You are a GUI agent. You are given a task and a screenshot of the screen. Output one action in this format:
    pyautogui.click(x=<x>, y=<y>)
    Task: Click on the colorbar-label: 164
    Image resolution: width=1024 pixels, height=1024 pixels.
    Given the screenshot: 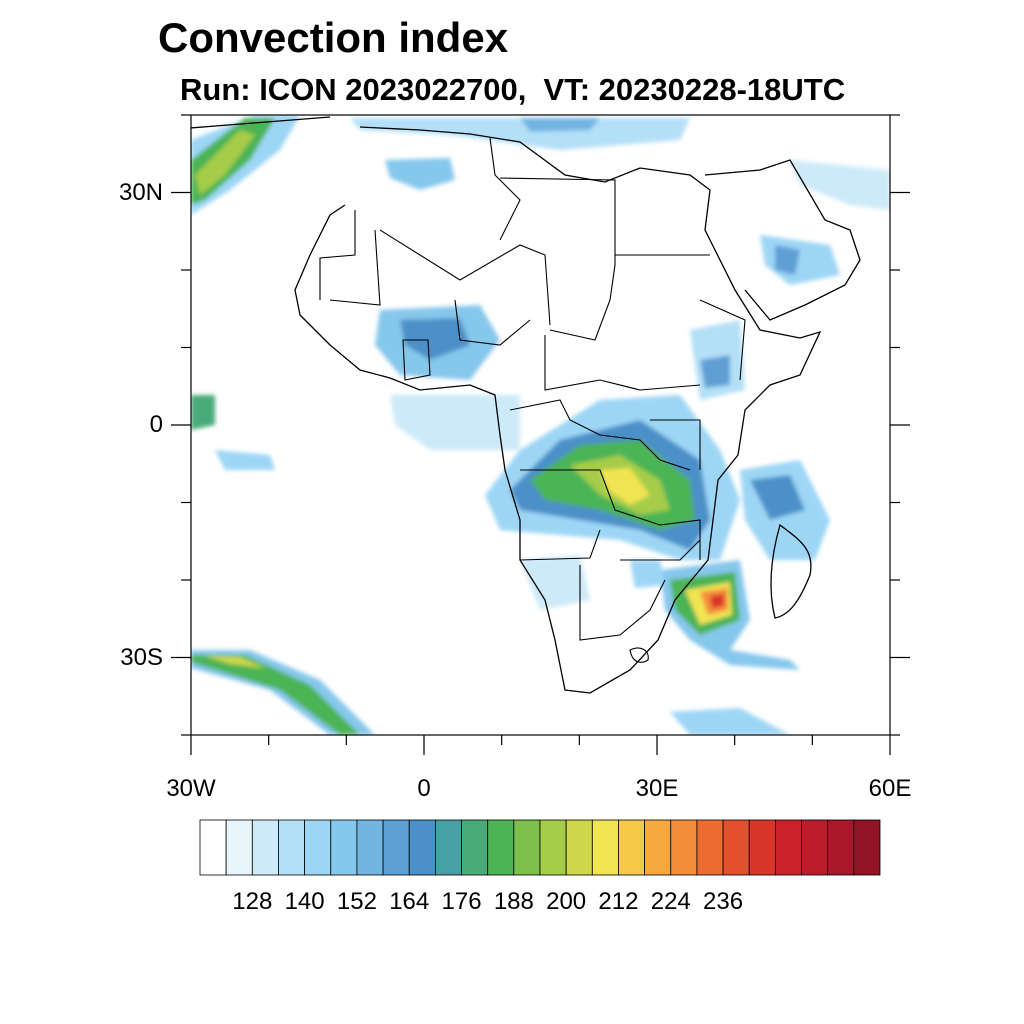 What is the action you would take?
    pyautogui.click(x=409, y=901)
    